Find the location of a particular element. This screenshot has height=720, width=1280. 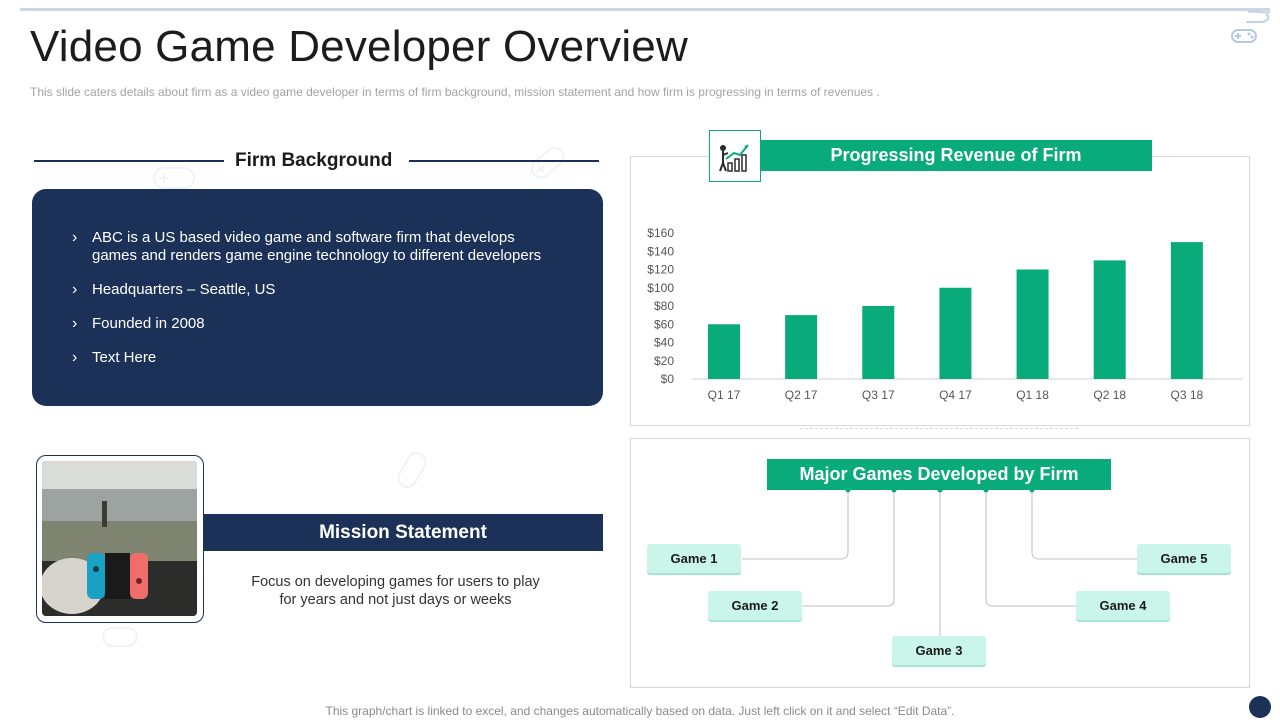

y-tick-label: $0 is located at coordinates (668, 379).